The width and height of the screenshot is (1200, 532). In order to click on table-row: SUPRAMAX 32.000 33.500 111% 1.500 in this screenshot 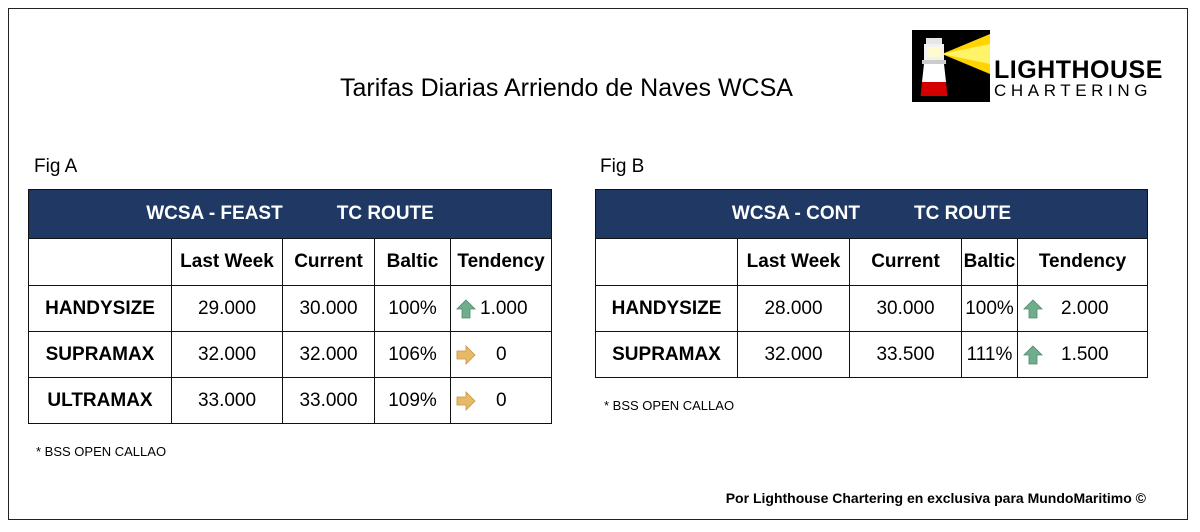, I will do `click(872, 354)`.